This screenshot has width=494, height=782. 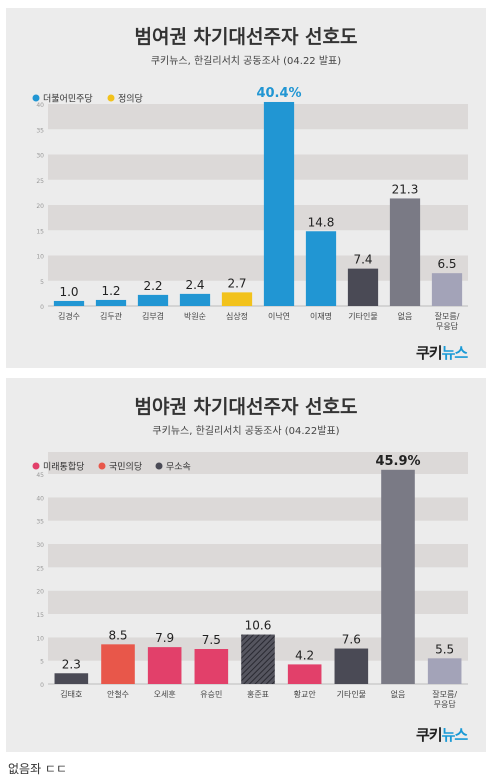 What do you see at coordinates (118, 694) in the screenshot?
I see `category-label: 안철수` at bounding box center [118, 694].